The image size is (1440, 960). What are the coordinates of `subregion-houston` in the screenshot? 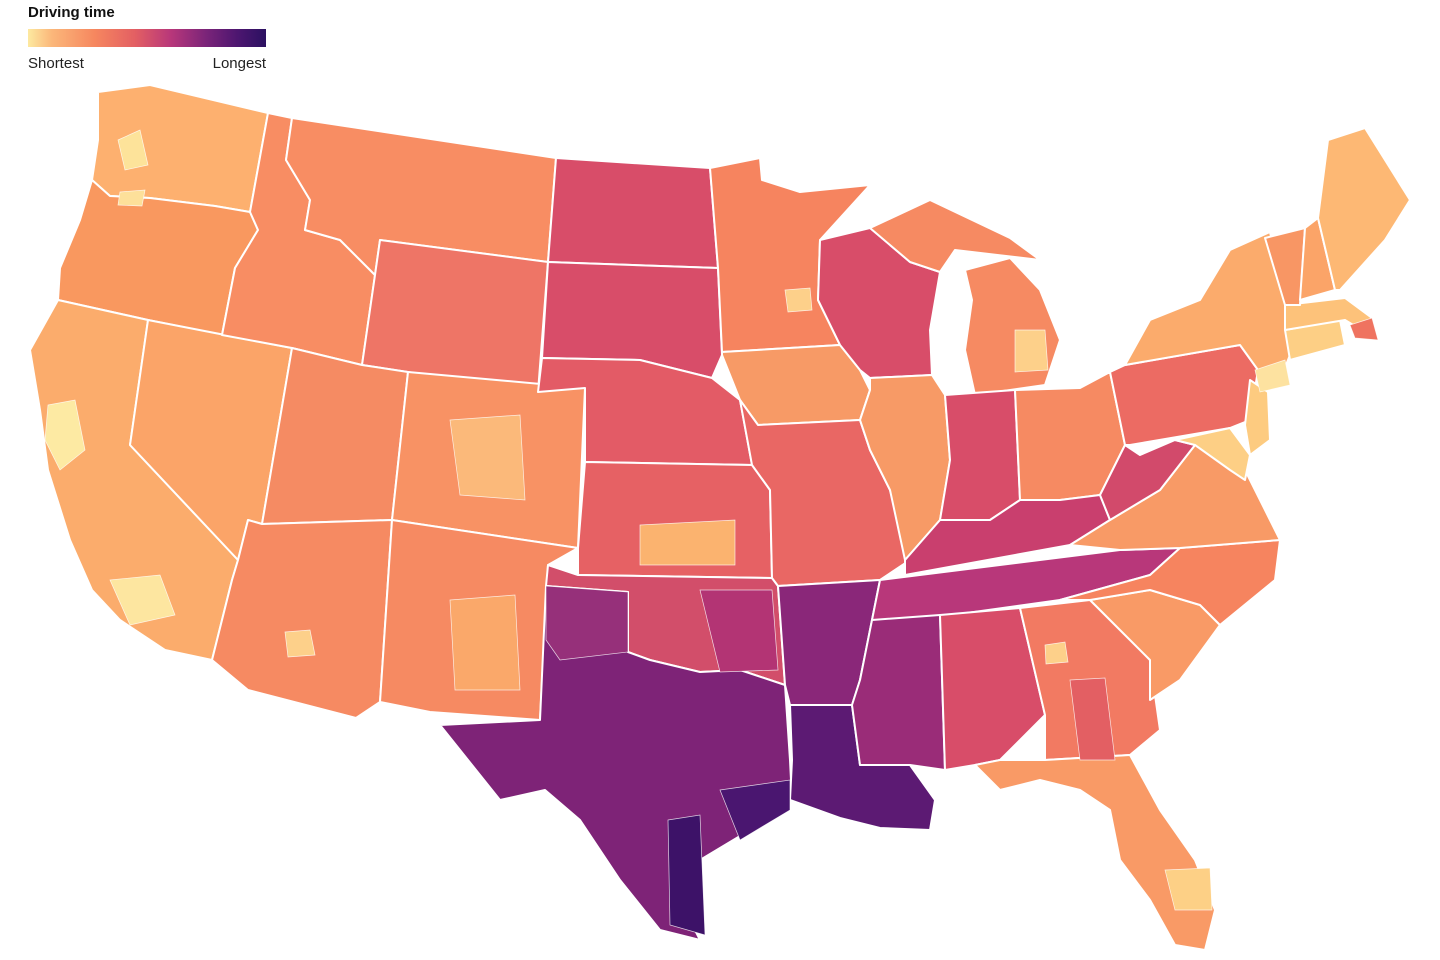 It's located at (755, 810).